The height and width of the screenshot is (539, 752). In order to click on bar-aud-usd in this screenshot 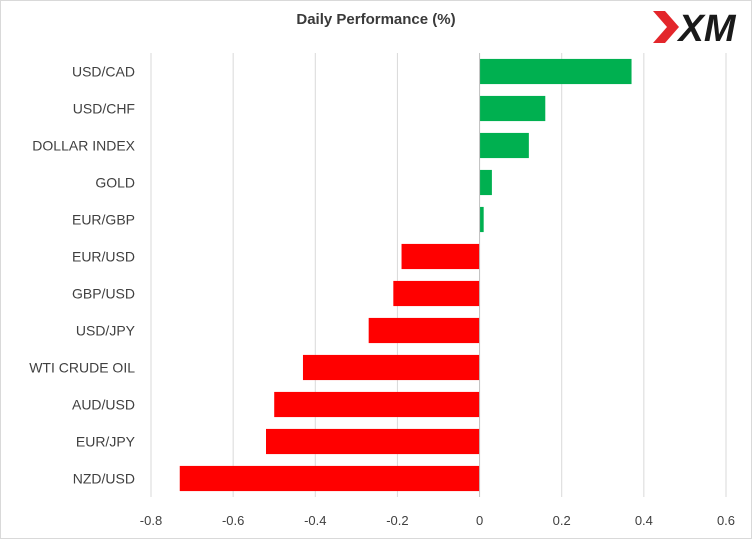, I will do `click(377, 404)`.